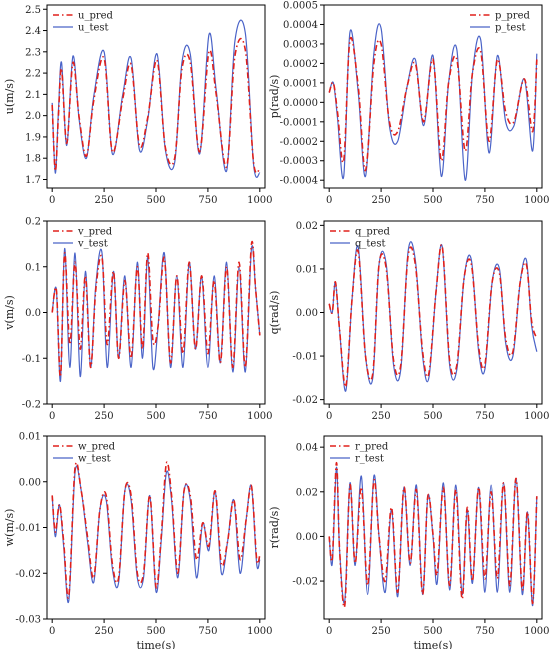  What do you see at coordinates (299, 122) in the screenshot?
I see `y-tick-label: -0.0001` at bounding box center [299, 122].